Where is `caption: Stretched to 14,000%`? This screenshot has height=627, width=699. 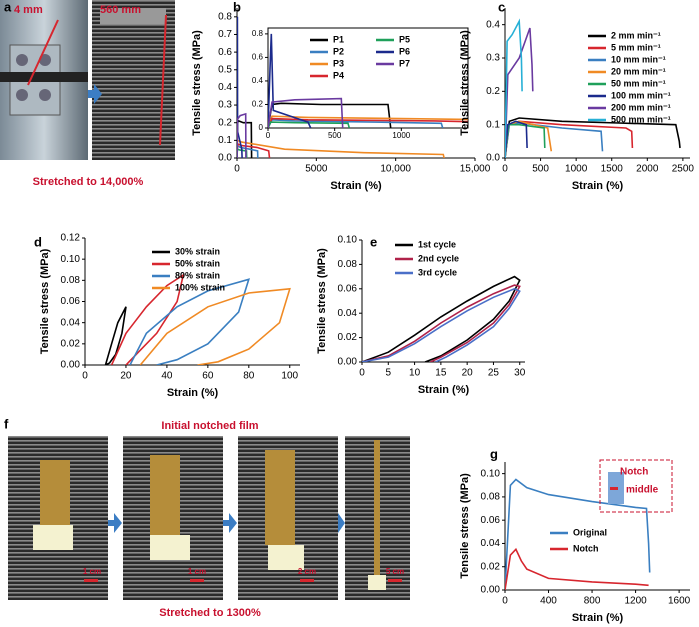 caption: Stretched to 14,000% is located at coordinates (88, 182).